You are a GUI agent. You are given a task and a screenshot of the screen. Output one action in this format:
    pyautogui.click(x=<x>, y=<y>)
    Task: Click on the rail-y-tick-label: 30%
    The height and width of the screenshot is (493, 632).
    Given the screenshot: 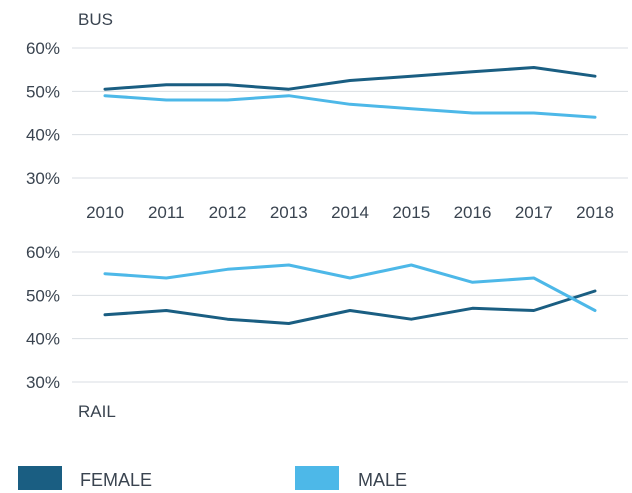 What is the action you would take?
    pyautogui.click(x=43, y=382)
    